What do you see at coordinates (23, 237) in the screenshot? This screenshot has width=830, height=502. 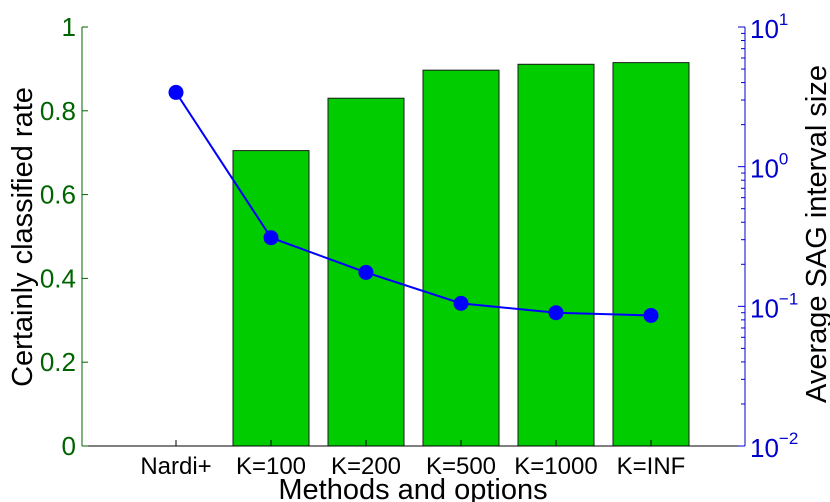 I see `left-axis-label: Certainly classified rate` at bounding box center [23, 237].